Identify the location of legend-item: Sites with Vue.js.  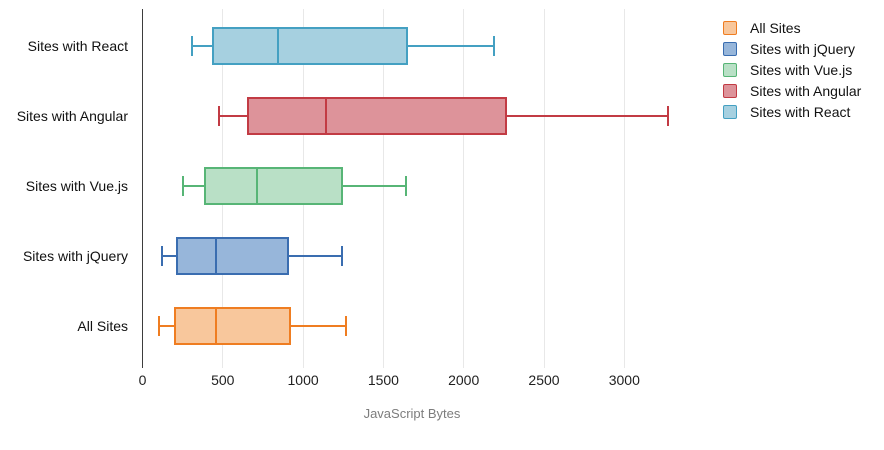
(792, 69).